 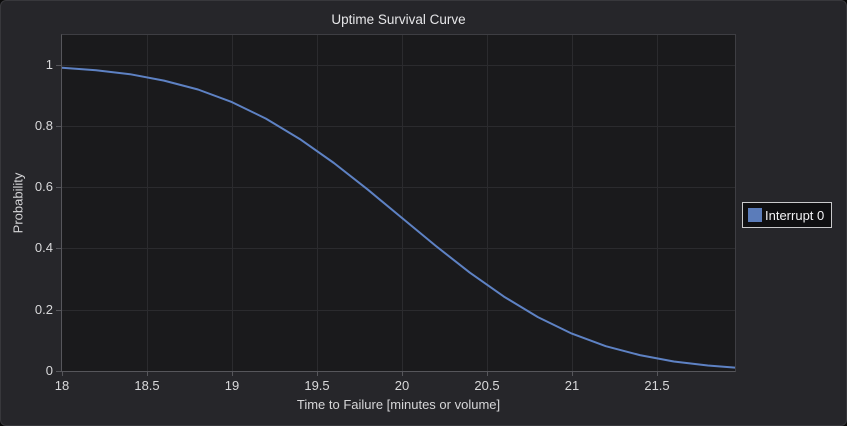 I want to click on y-tick-label: 0, so click(x=49, y=370).